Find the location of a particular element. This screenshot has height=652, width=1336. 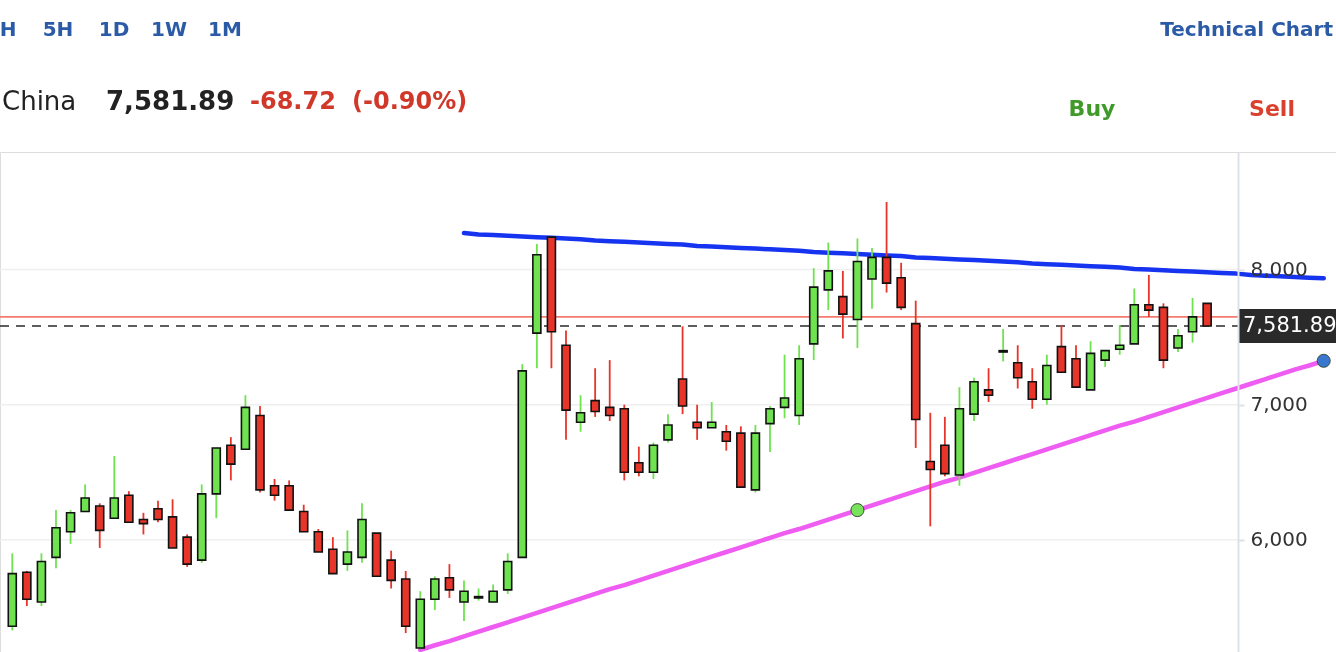

text: 1W is located at coordinates (169, 29).